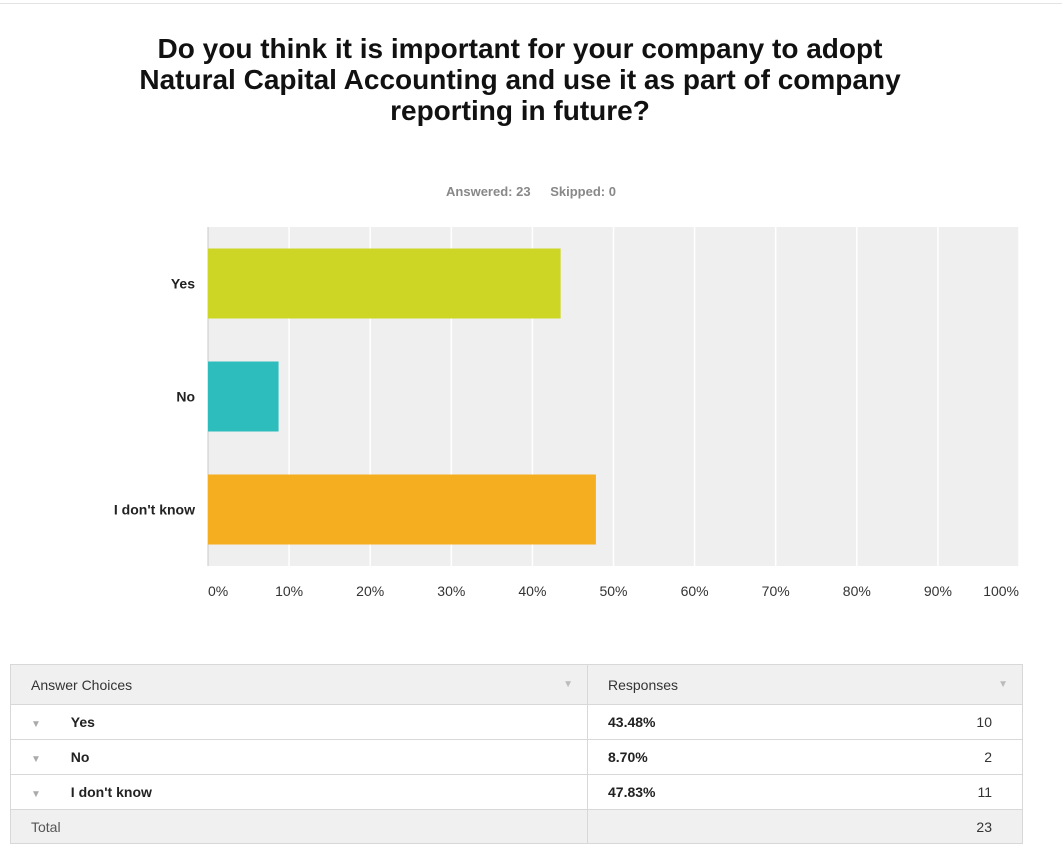 This screenshot has height=848, width=1062. I want to click on category-label: I don't know, so click(154, 510).